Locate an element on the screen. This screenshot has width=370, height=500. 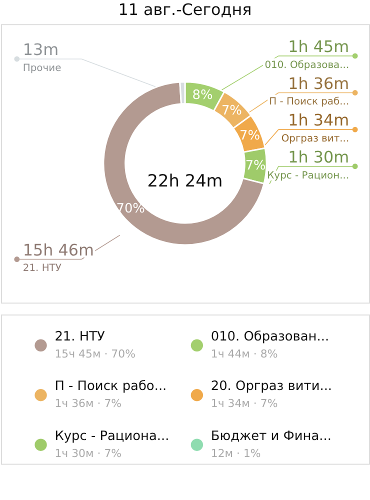
text: 15h 46m is located at coordinates (58, 250).